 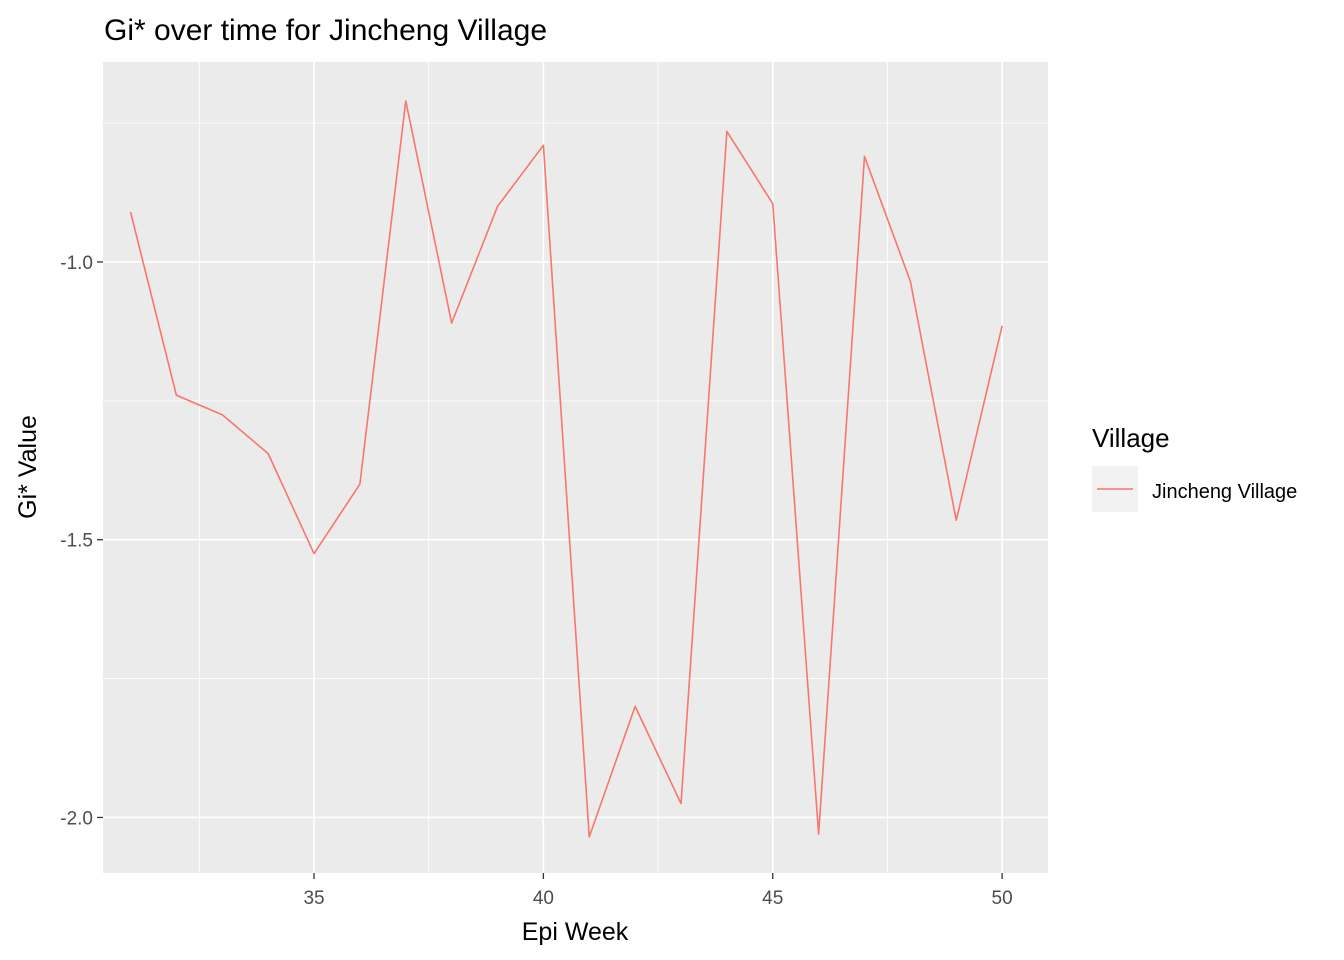 I want to click on x-axis-ticks: 35 40 45 50, so click(x=658, y=891).